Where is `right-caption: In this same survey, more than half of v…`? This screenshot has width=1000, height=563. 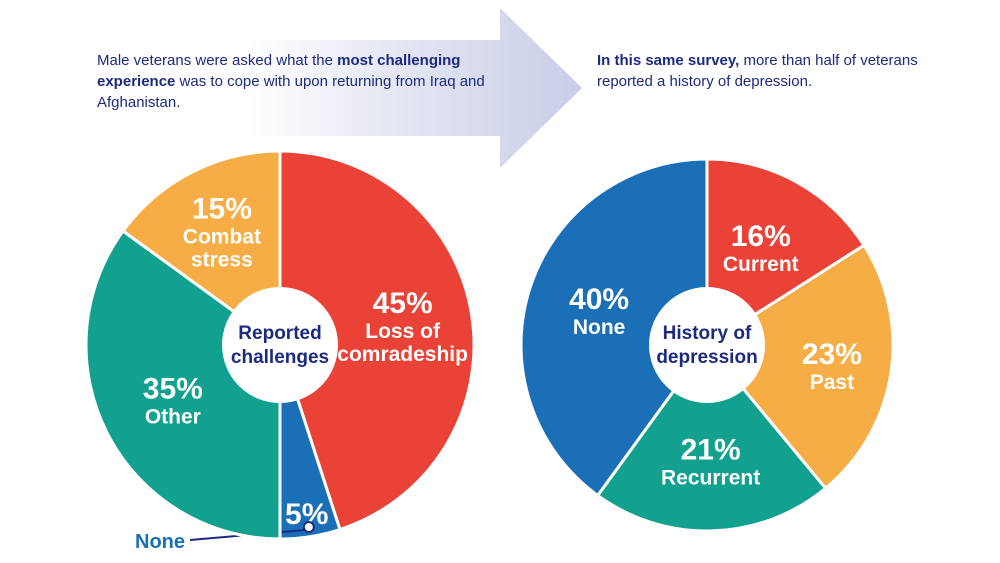 right-caption: In this same survey, more than half of v… is located at coordinates (762, 71).